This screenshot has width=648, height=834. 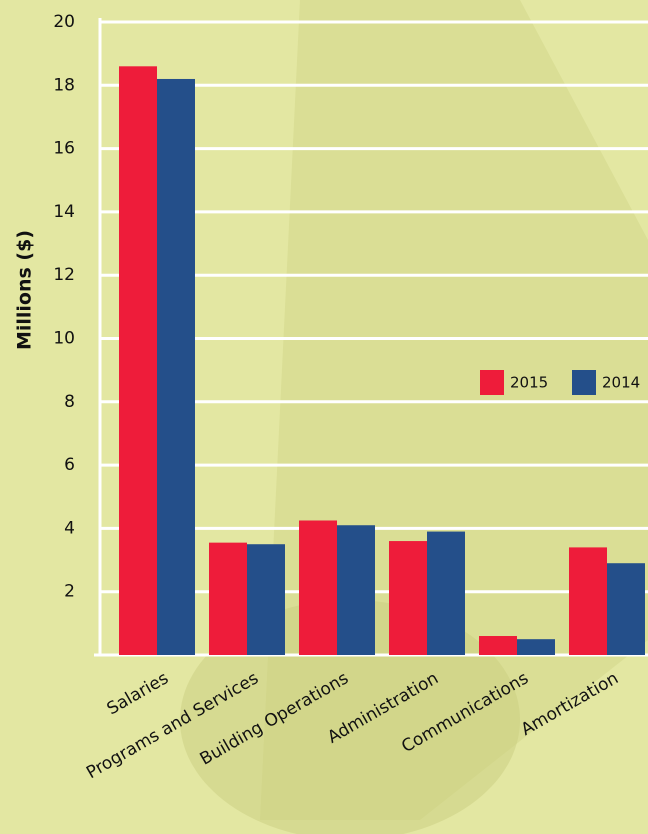 What do you see at coordinates (69, 402) in the screenshot?
I see `y-tick-label: 8` at bounding box center [69, 402].